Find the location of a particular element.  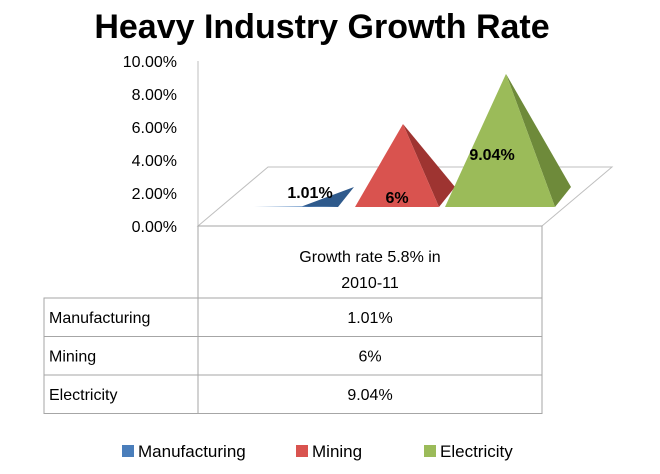

legend-label: Mining is located at coordinates (337, 451).